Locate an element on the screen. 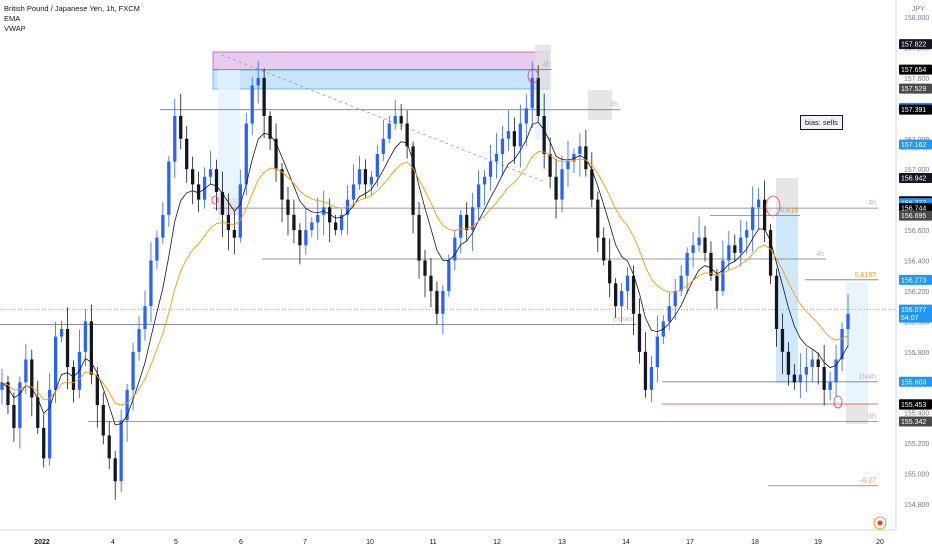 The width and height of the screenshot is (932, 550). time-axis is located at coordinates (448, 540).